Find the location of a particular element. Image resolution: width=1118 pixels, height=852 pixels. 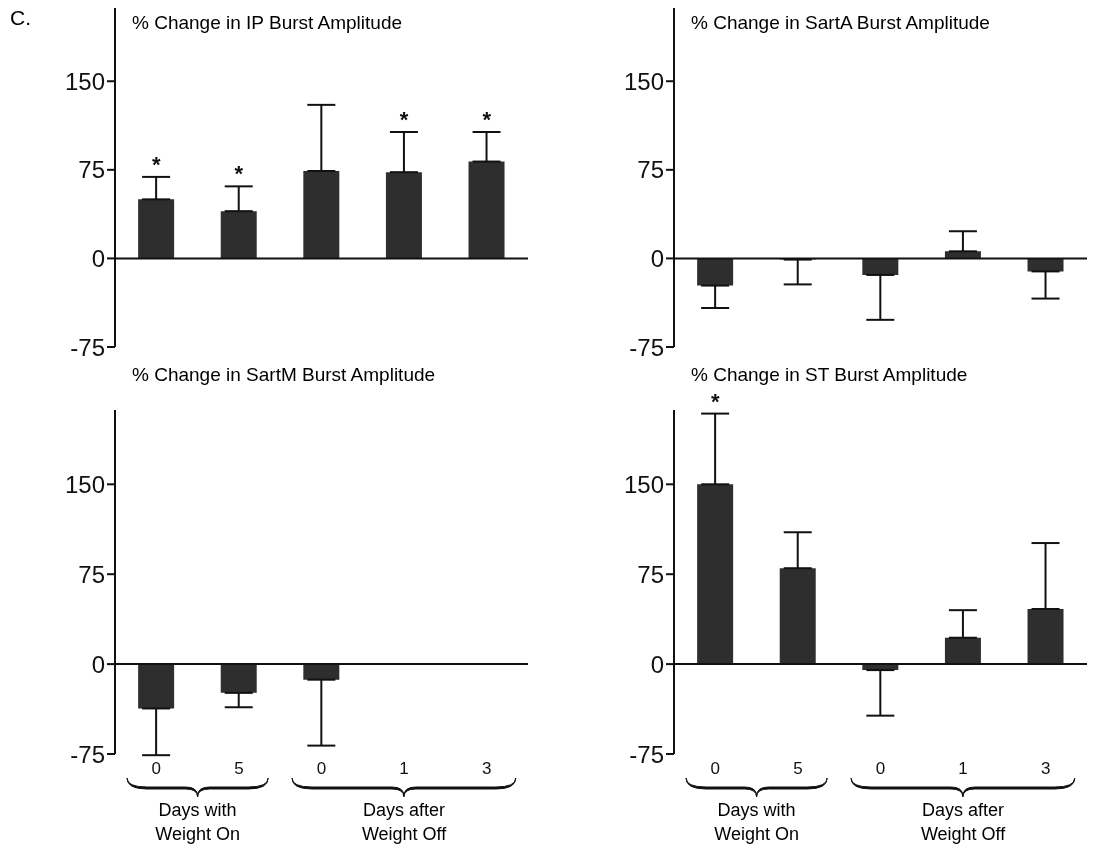

chart-title: % Change in ST Burst Amplitude is located at coordinates (829, 375).